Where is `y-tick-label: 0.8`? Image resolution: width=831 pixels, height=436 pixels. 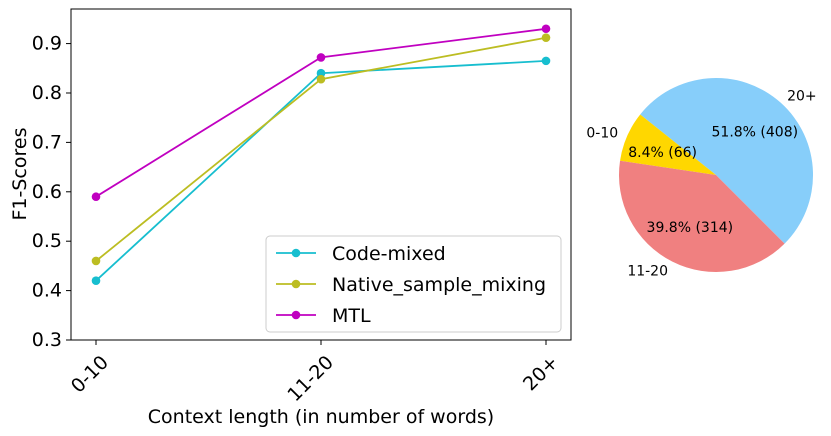
y-tick-label: 0.8 is located at coordinates (47, 93).